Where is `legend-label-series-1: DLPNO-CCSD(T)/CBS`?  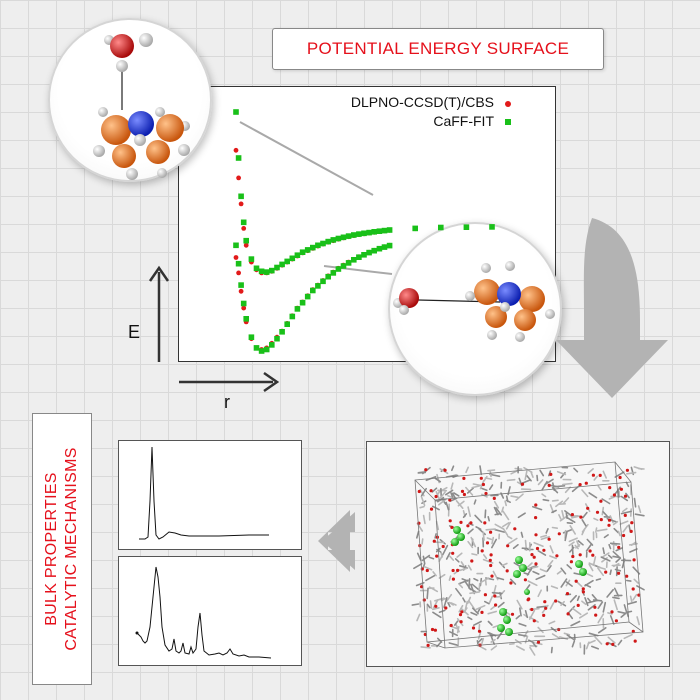
legend-label-series-1: DLPNO-CCSD(T)/CBS is located at coordinates (422, 102).